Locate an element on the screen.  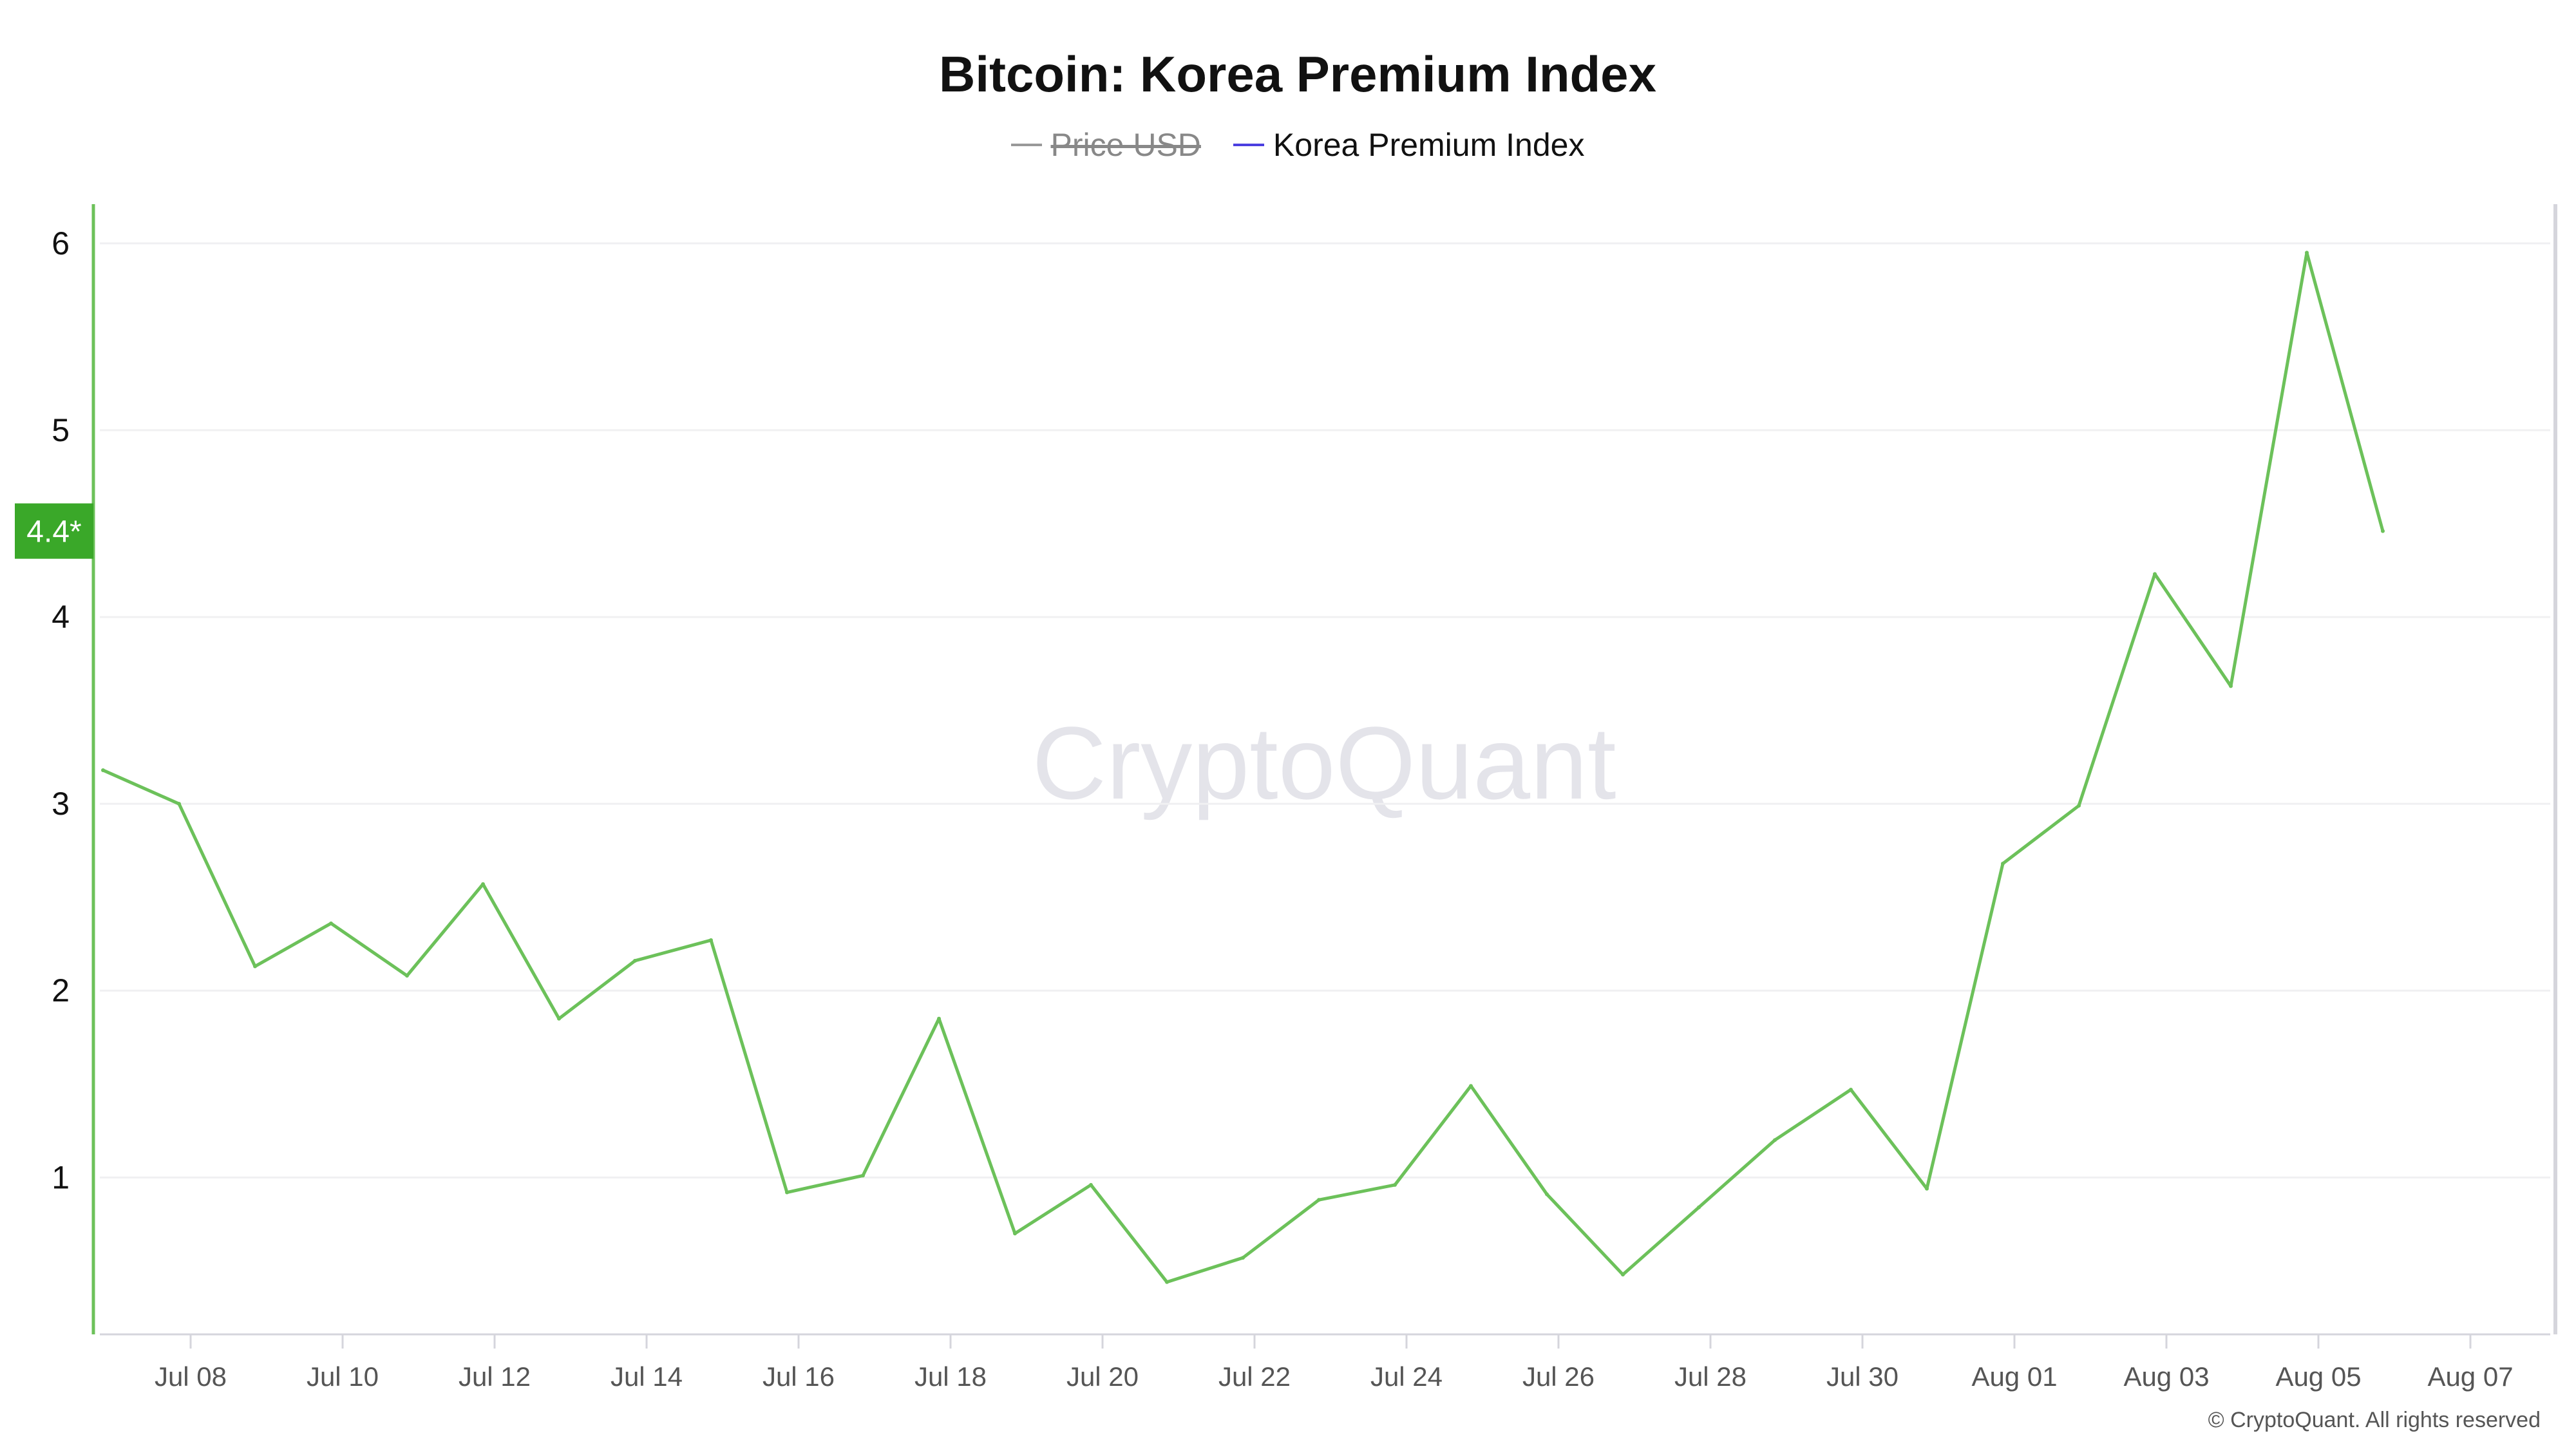
x-tick-label: Aug 05 is located at coordinates (2318, 1376).